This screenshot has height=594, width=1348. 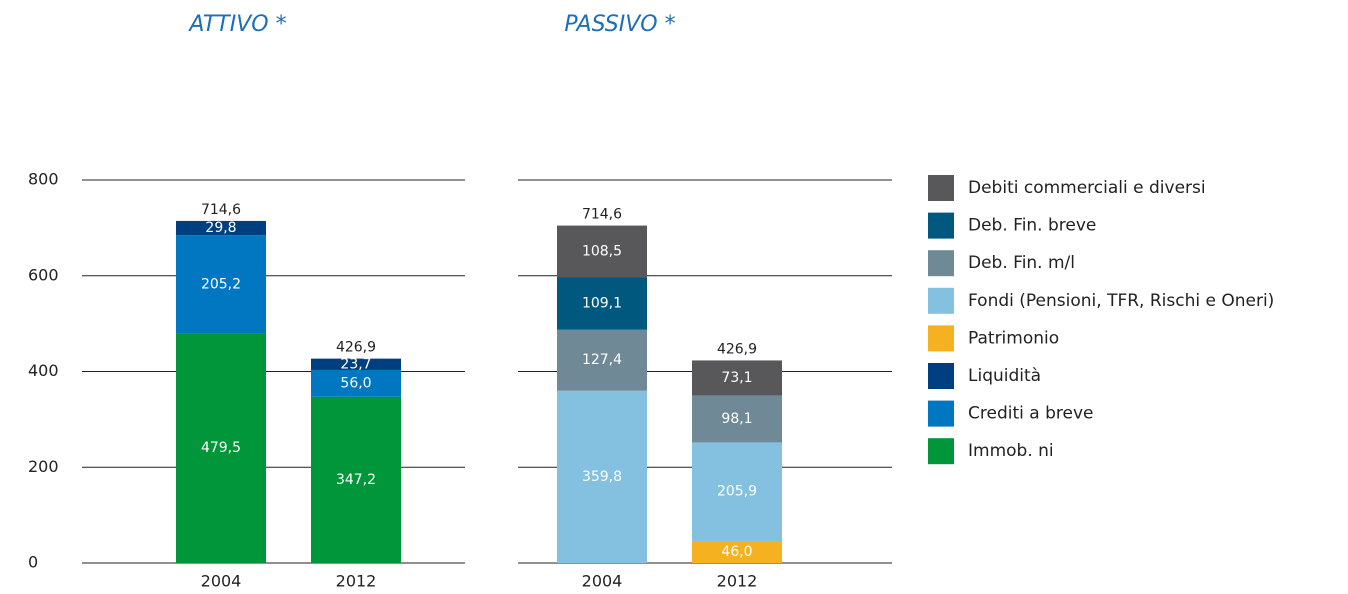 I want to click on legend-label: Liquidità, so click(x=1004, y=376).